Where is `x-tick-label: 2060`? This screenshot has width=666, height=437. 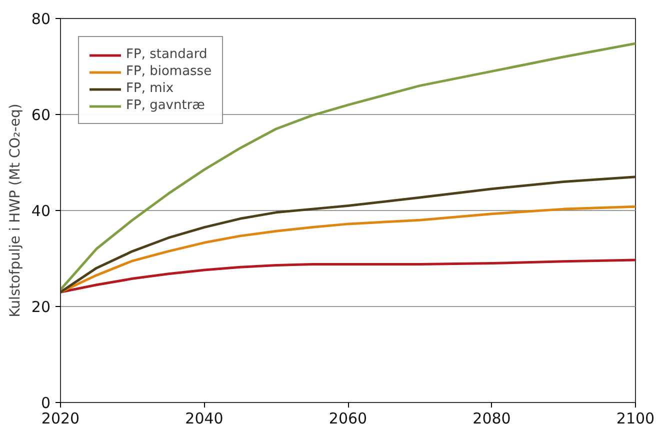
x-tick-label: 2060 is located at coordinates (348, 419).